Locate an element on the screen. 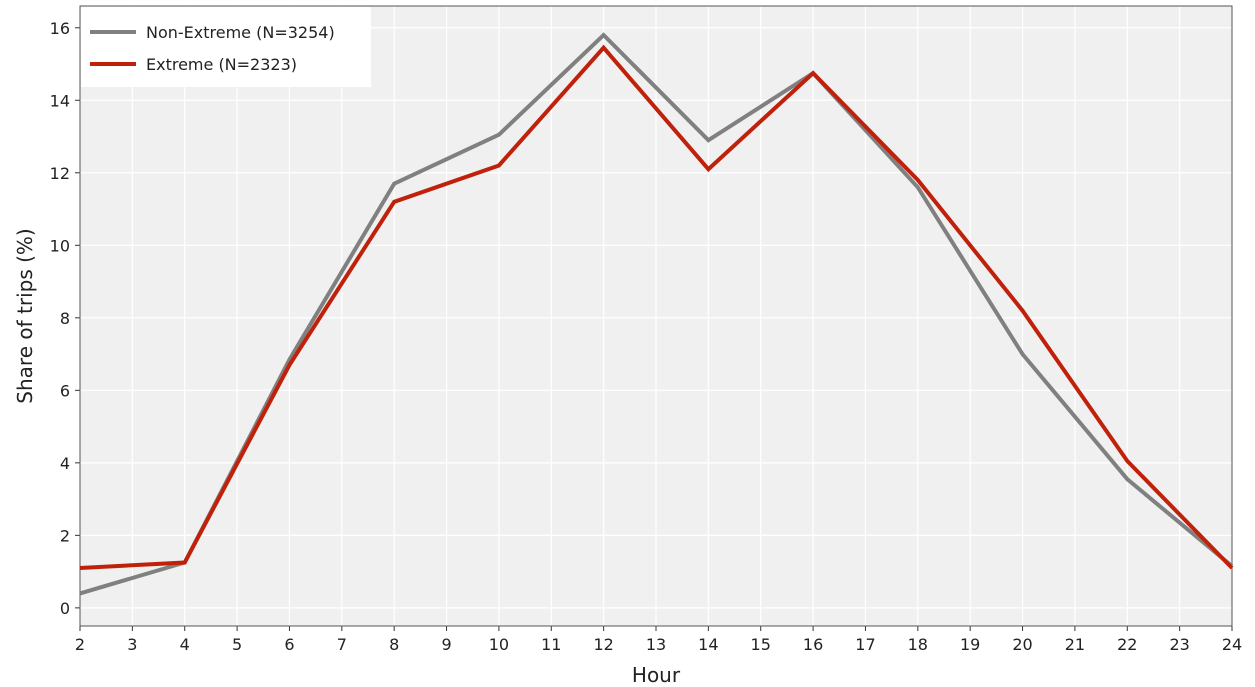  y-tick-label: 8 is located at coordinates (65, 318).